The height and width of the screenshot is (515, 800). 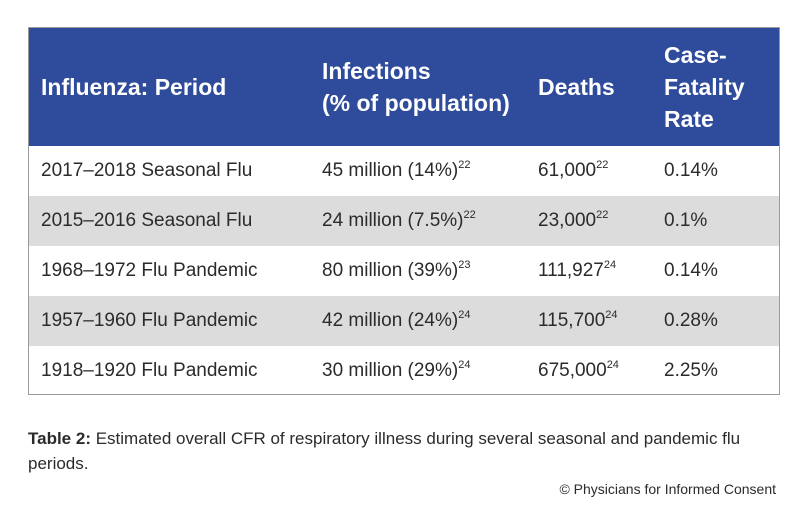 What do you see at coordinates (59, 438) in the screenshot?
I see `caption-label: Table 2:` at bounding box center [59, 438].